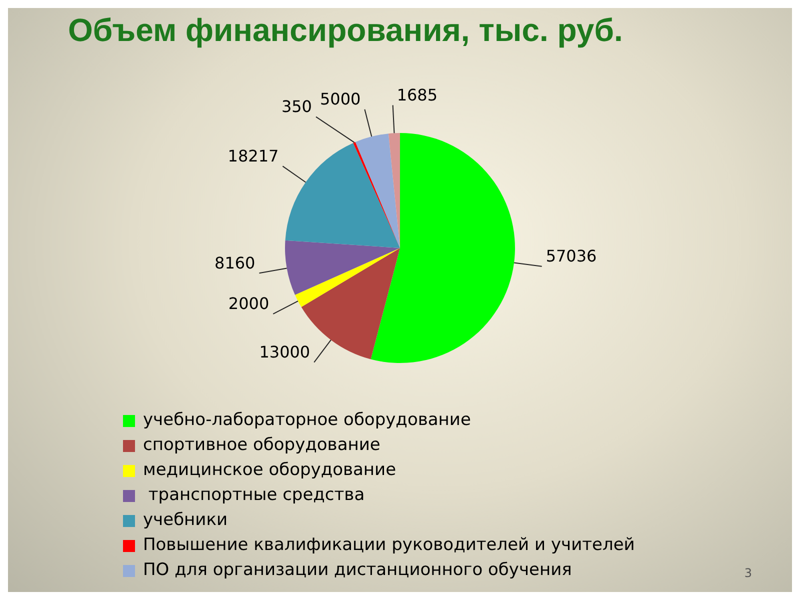  What do you see at coordinates (284, 352) in the screenshot?
I see `data-label: 13000` at bounding box center [284, 352].